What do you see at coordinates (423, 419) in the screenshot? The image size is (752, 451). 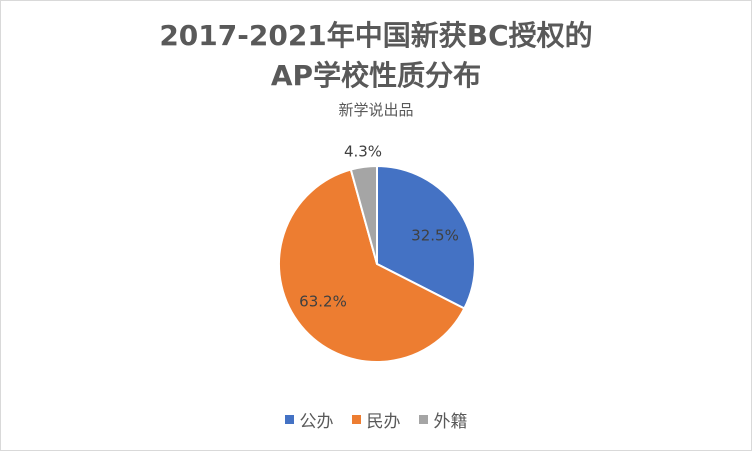 I see `legend-swatch-foreign` at bounding box center [423, 419].